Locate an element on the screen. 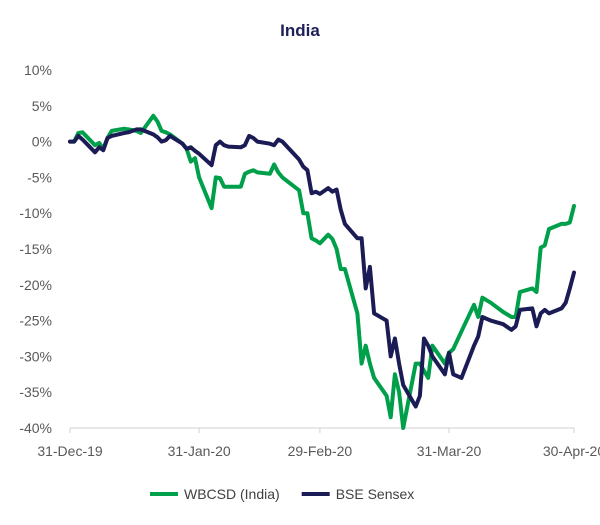 The width and height of the screenshot is (600, 525). y-tick-label: -10% is located at coordinates (35, 213).